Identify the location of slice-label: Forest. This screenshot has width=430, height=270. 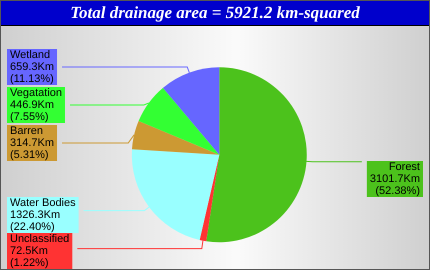
(404, 166).